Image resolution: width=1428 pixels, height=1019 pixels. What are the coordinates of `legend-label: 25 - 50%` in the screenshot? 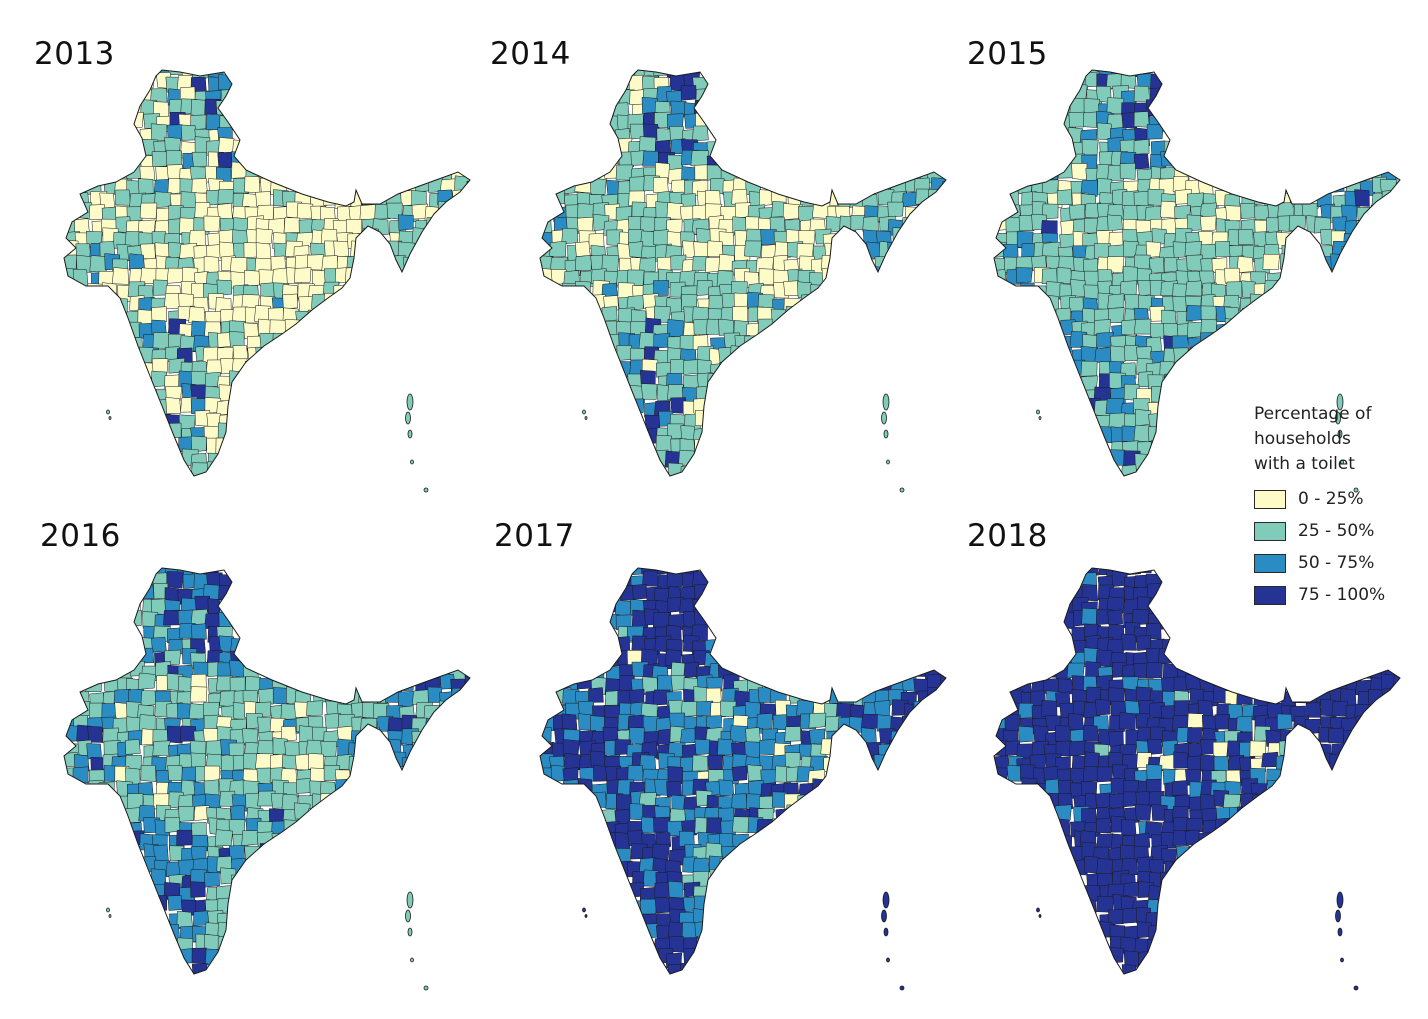 It's located at (1336, 531).